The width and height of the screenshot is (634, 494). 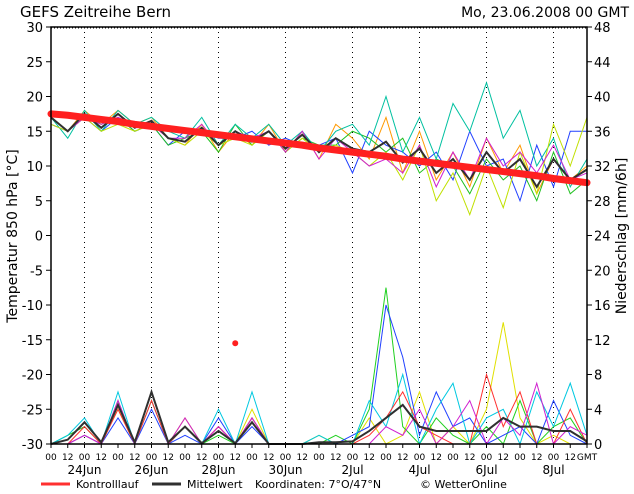 I want to click on coordinates-label: Koordinaten: 7°O/47°N, so click(x=318, y=484).